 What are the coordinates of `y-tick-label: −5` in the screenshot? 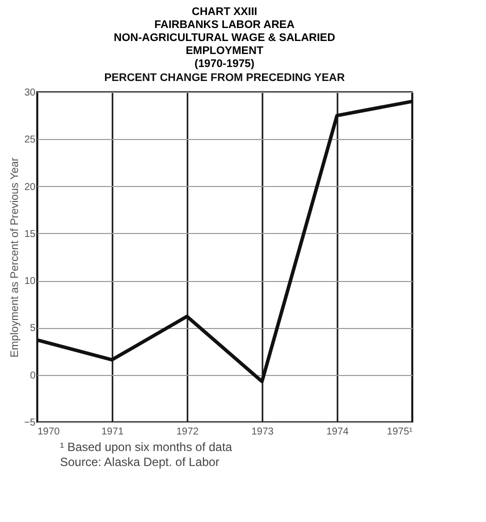 It's located at (30, 423).